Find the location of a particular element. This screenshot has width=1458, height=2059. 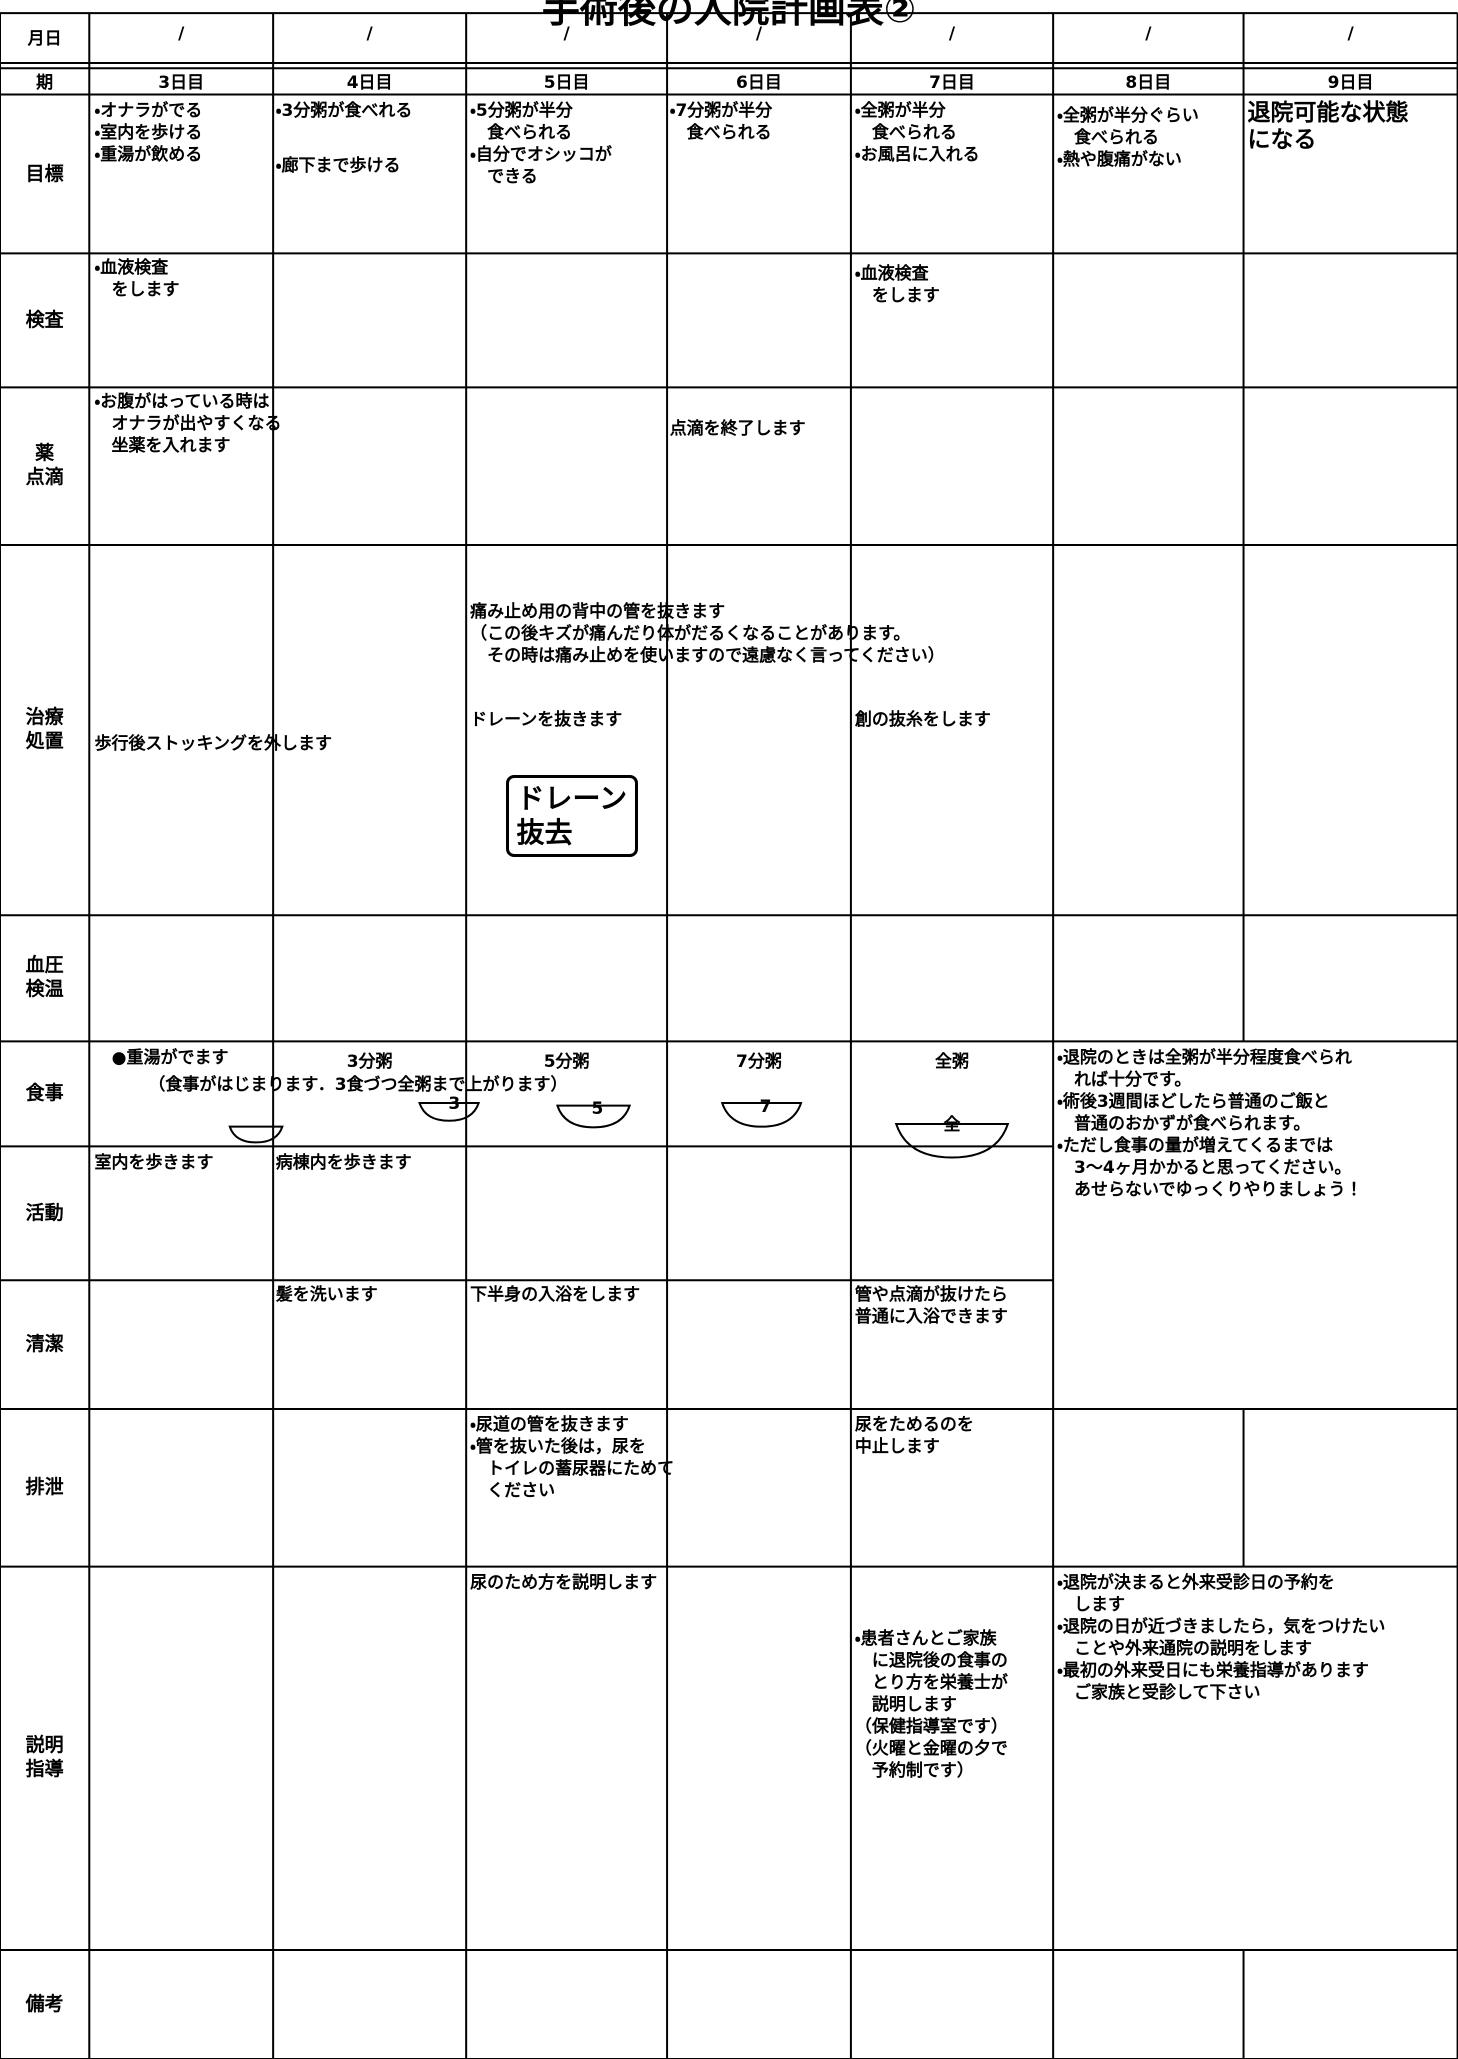

cell-note: ・お腹がはっている時は オナラが出やすくなる 坐薬を入れます is located at coordinates (188, 424).